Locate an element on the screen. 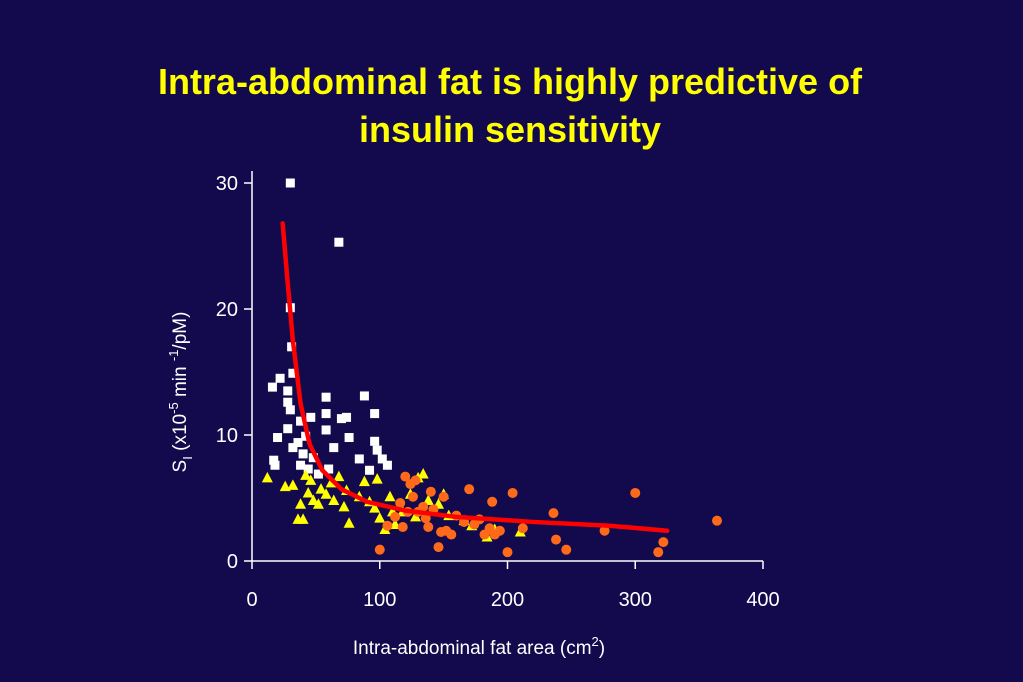 The height and width of the screenshot is (682, 1023). x-tick-label: 300 is located at coordinates (635, 600).